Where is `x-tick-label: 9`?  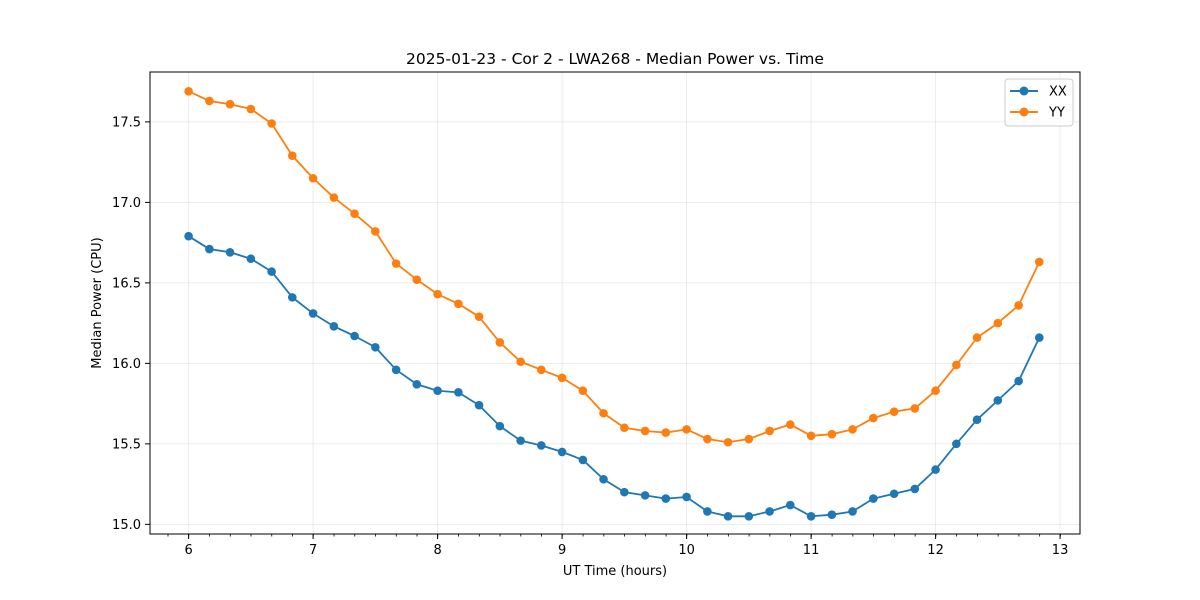
x-tick-label: 9 is located at coordinates (562, 550).